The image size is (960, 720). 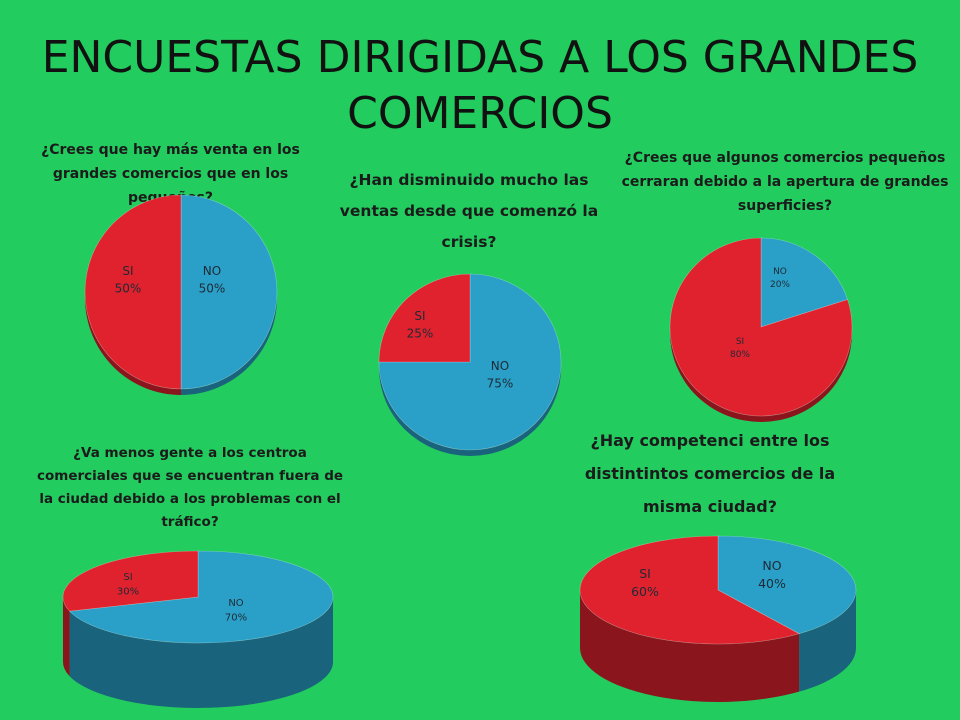 What do you see at coordinates (201, 652) in the screenshot?
I see `pie-4-wall-no` at bounding box center [201, 652].